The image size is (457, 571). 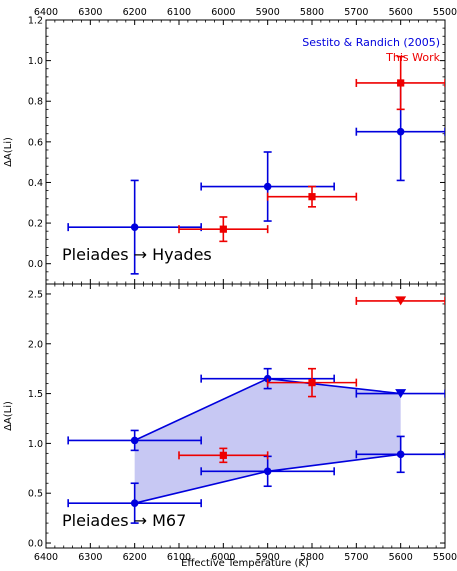 I want to click on y-tick-label: 0.6, so click(x=35, y=142).